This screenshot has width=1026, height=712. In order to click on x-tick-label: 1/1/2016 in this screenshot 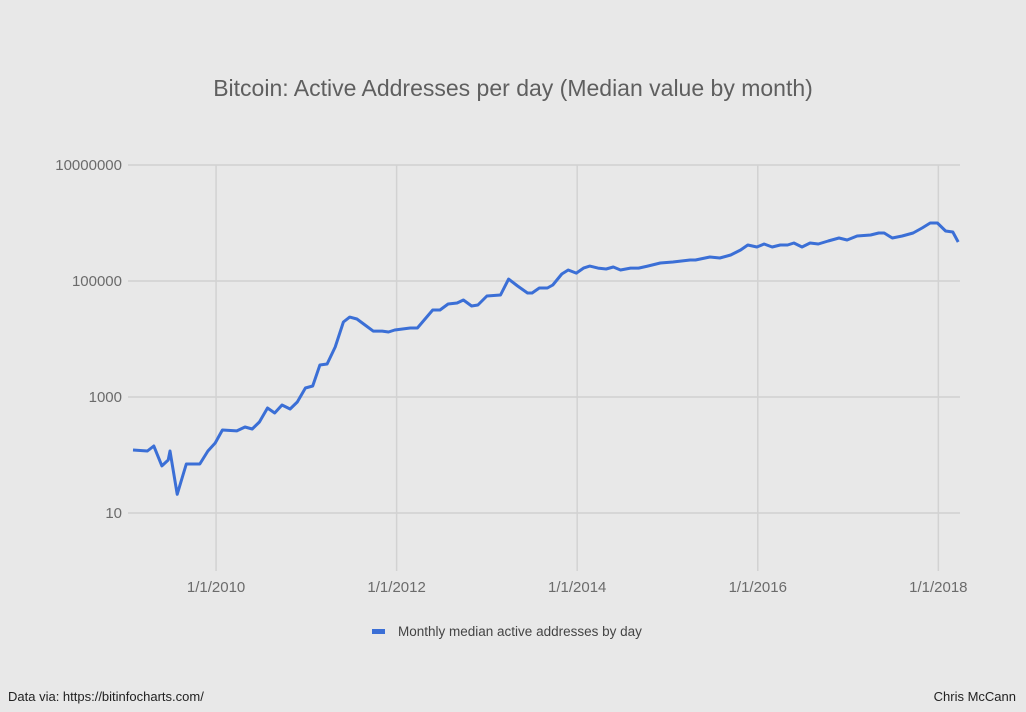, I will do `click(758, 587)`.